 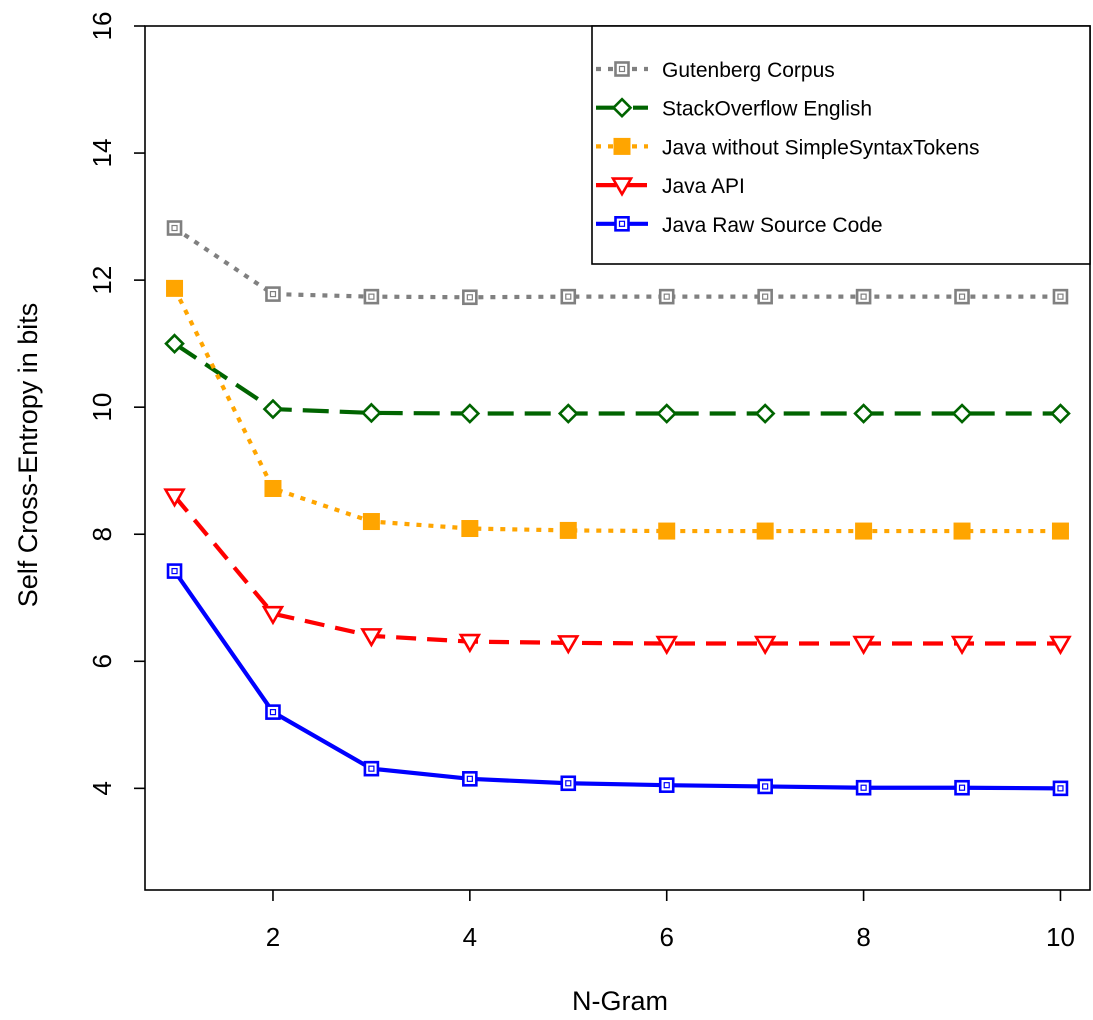 What do you see at coordinates (620, 1001) in the screenshot?
I see `x-axis-label: N-Gram` at bounding box center [620, 1001].